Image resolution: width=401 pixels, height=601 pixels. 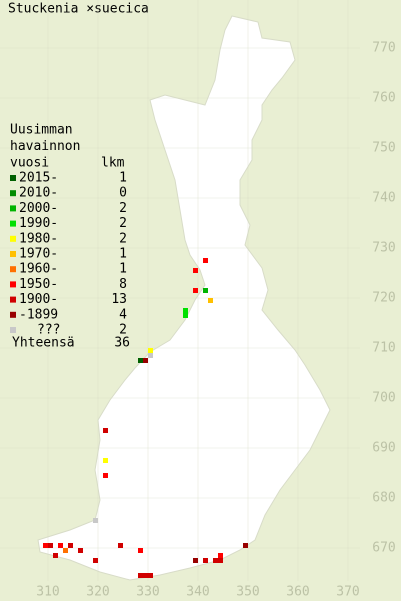 I want to click on x-tick-label: 360, so click(x=297, y=592).